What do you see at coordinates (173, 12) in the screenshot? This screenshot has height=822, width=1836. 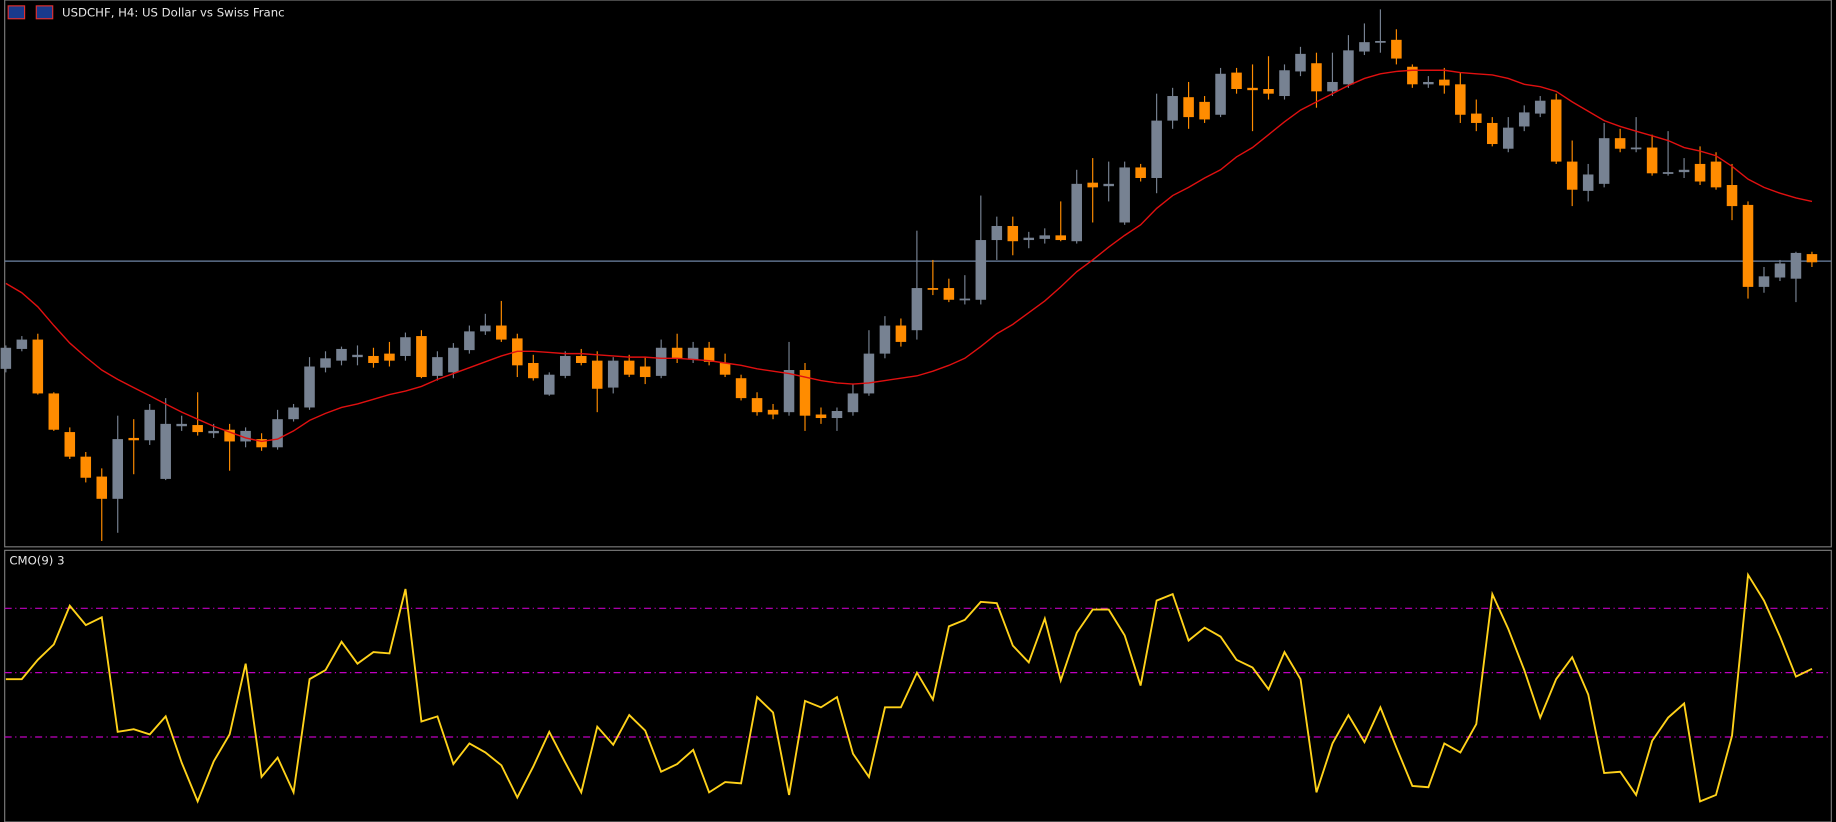 I see `chart-title: USDCHF, H4: US Dollar vs Swiss Franc` at bounding box center [173, 12].